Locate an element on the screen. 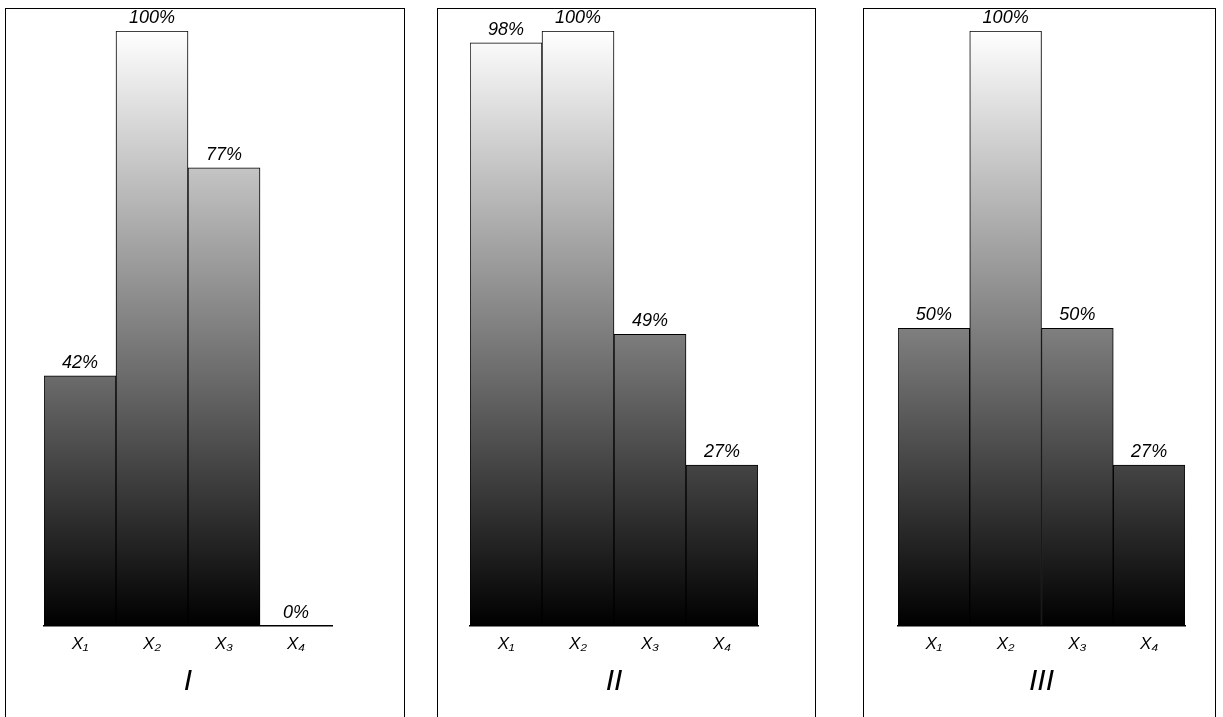 This screenshot has width=1223, height=717. data-label: 49% is located at coordinates (650, 320).